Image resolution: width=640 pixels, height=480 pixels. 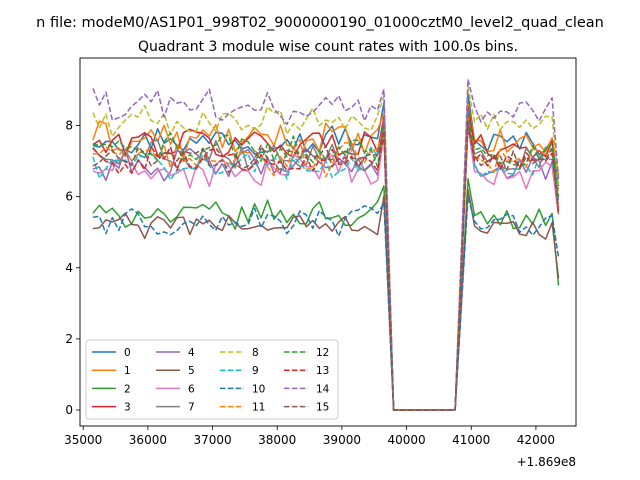 What do you see at coordinates (127, 371) in the screenshot?
I see `legend-label-1: 1` at bounding box center [127, 371].